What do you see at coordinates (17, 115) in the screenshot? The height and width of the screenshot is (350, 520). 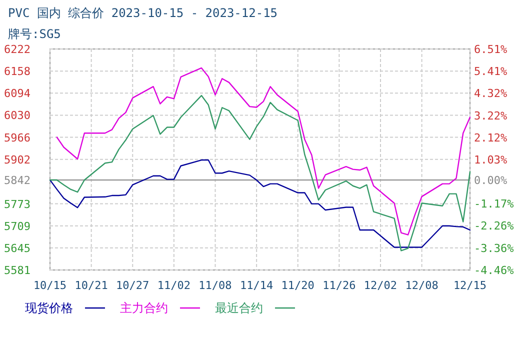 I see `y-tick-label: 6030` at bounding box center [17, 115].